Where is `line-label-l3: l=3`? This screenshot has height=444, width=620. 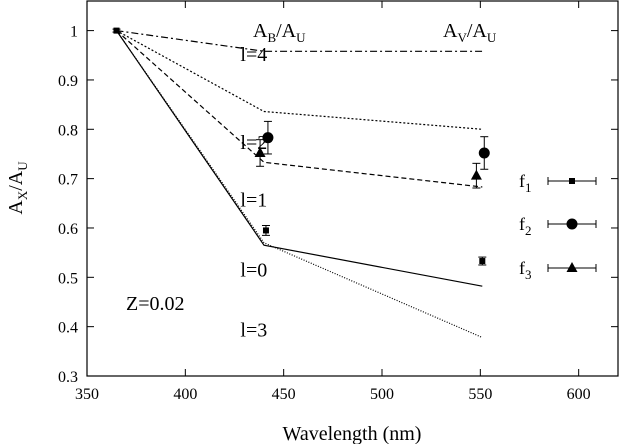
line-label-l3: l=3 is located at coordinates (253, 331).